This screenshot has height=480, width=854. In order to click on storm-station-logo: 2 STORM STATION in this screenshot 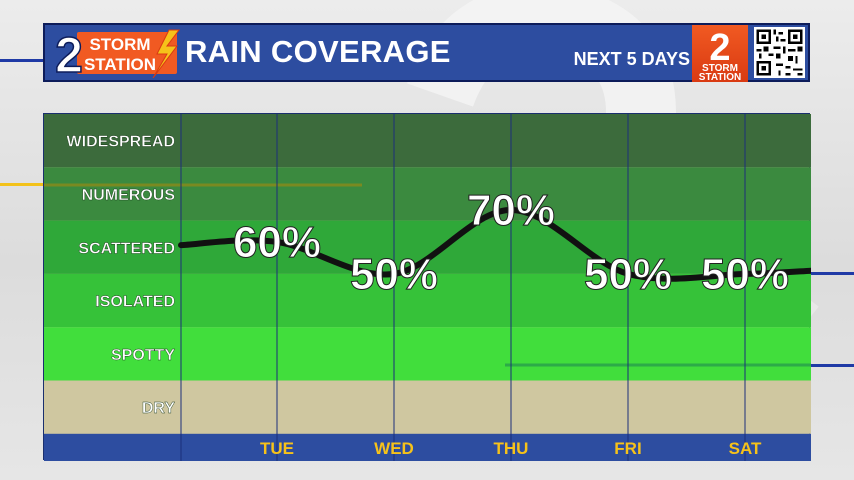, I will do `click(117, 53)`.